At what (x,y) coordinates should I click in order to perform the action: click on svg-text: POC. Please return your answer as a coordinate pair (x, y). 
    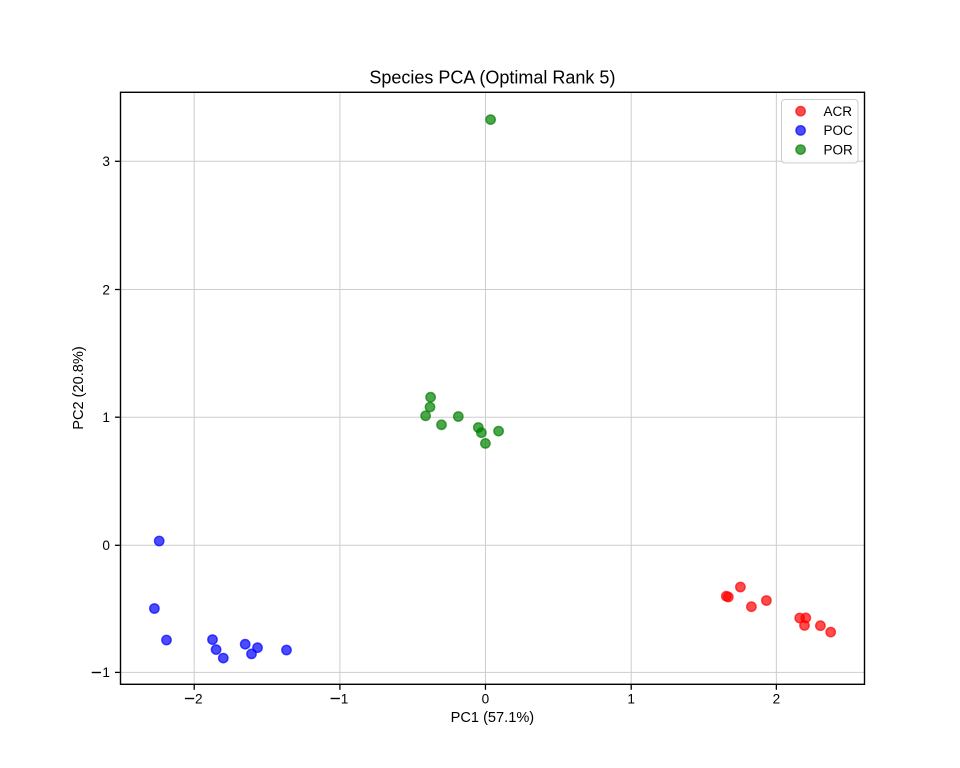
    Looking at the image, I should click on (839, 130).